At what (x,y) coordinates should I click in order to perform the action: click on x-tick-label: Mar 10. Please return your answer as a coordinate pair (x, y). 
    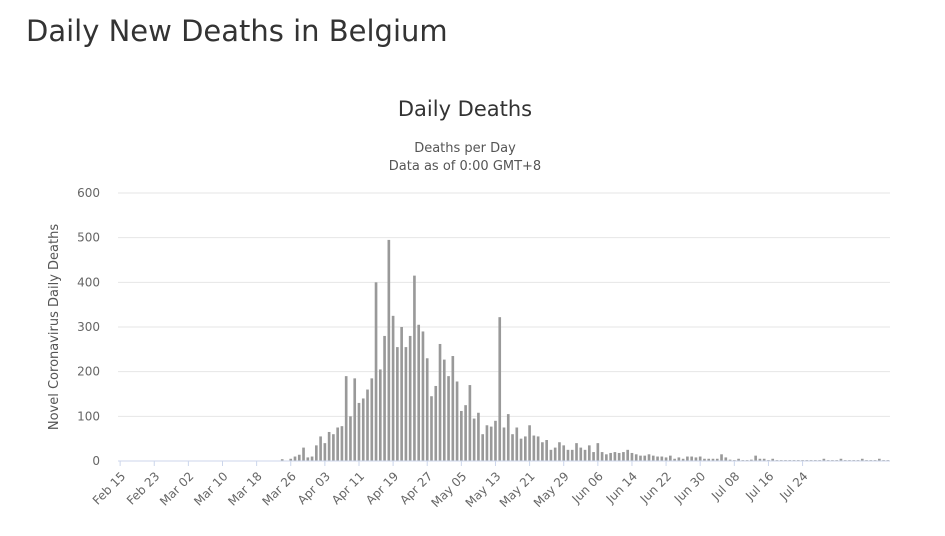
    Looking at the image, I should click on (210, 488).